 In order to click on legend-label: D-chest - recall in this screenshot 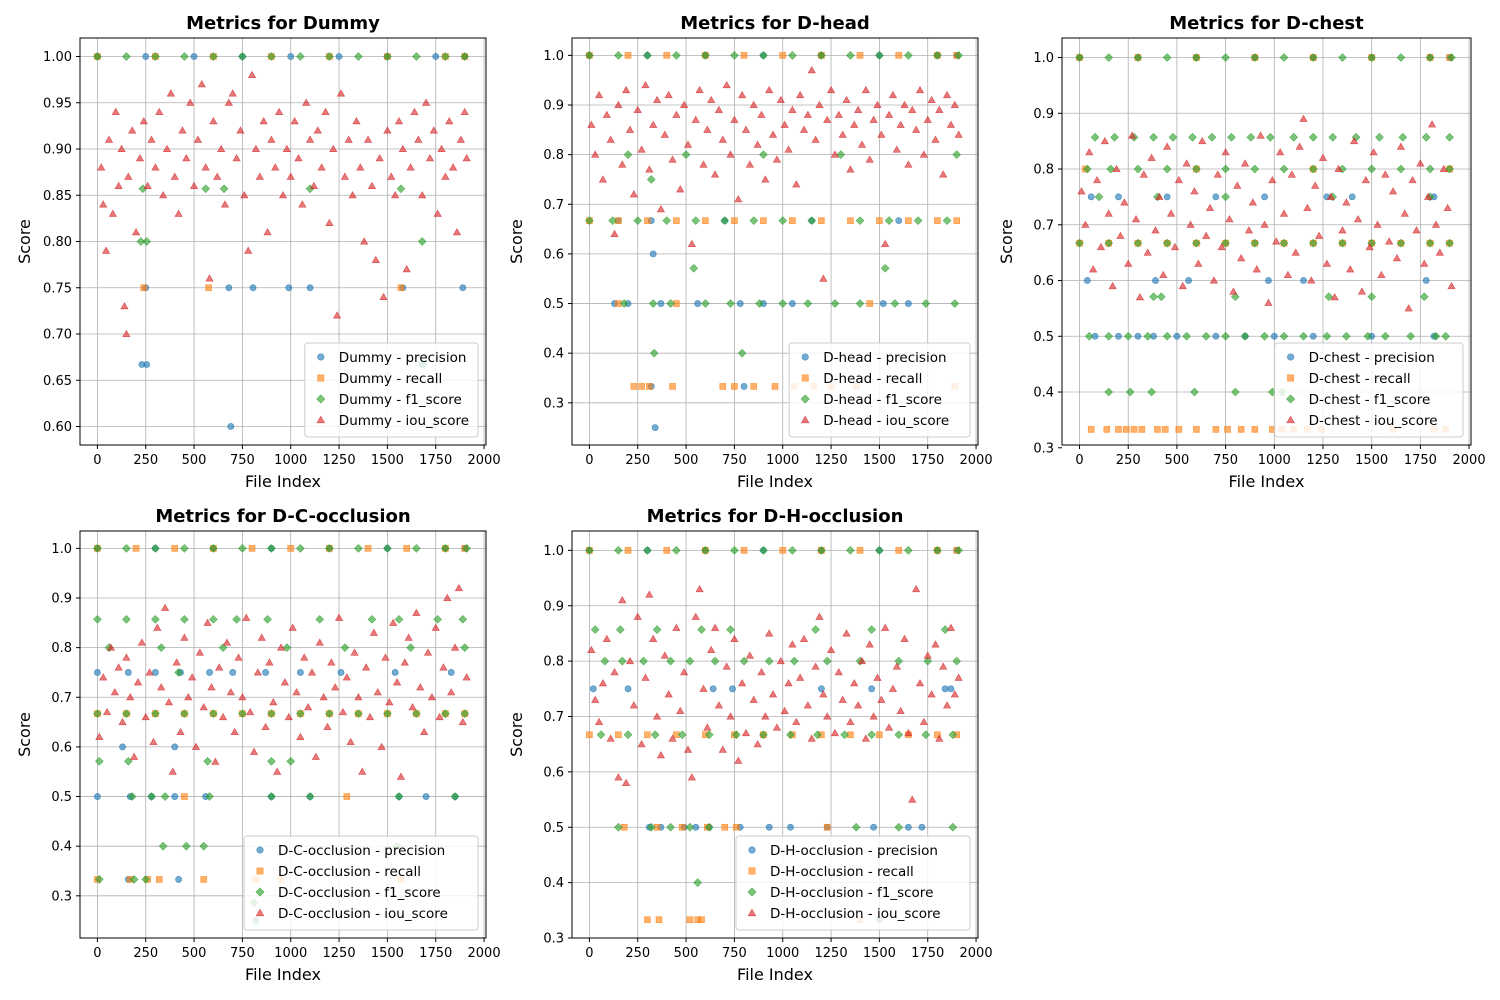, I will do `click(1360, 379)`.